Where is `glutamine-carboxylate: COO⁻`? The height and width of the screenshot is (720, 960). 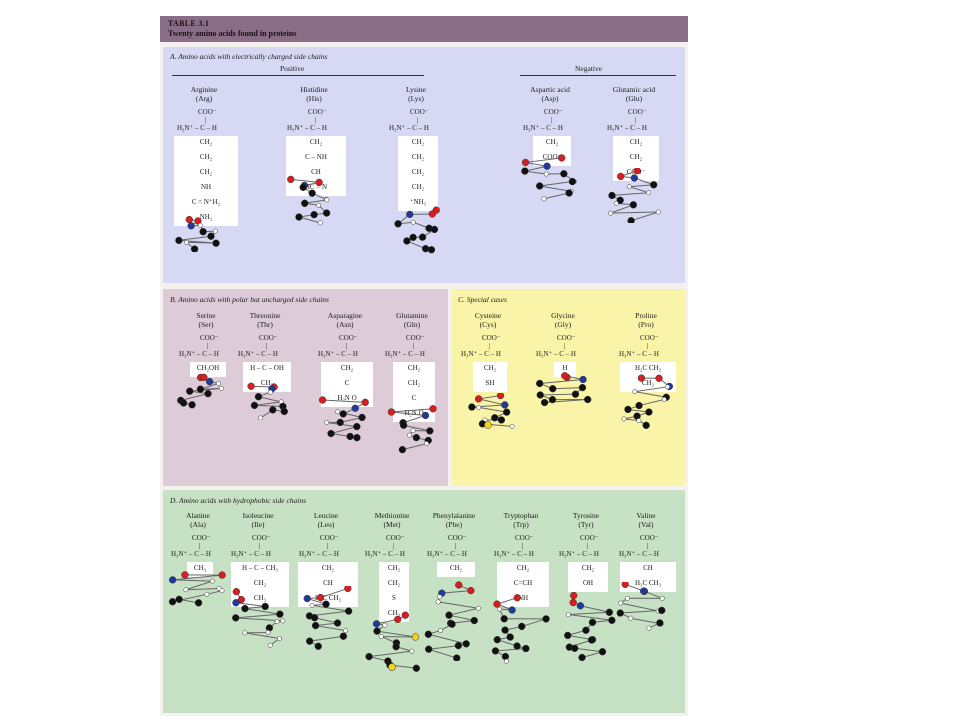
glutamine-carboxylate: COO⁻ is located at coordinates (415, 338).